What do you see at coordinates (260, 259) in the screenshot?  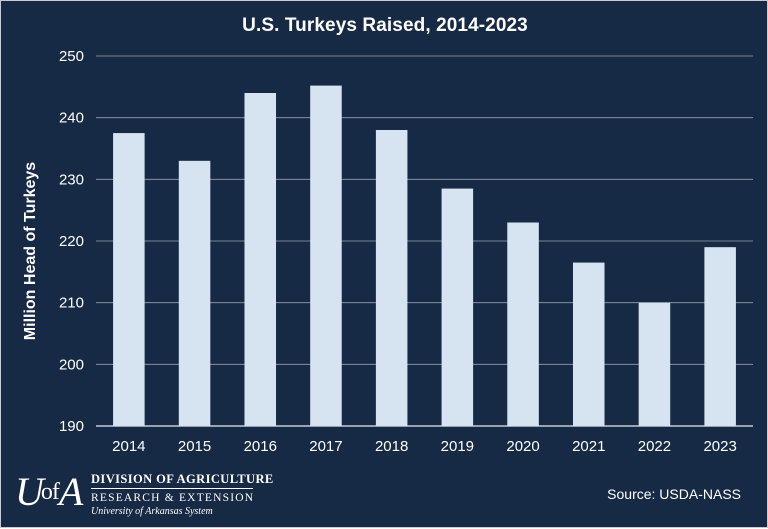 I see `bar-2016` at bounding box center [260, 259].